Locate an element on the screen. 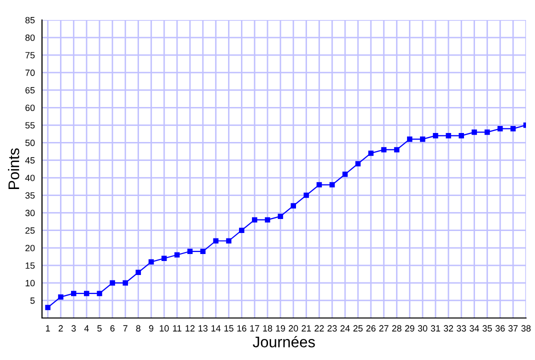 The height and width of the screenshot is (360, 535). x-tick-label: 20 is located at coordinates (293, 328).